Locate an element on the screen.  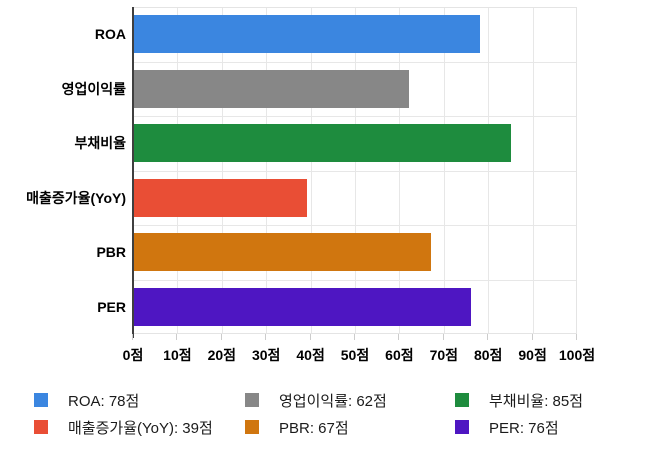
category-label: PER is located at coordinates (111, 306).